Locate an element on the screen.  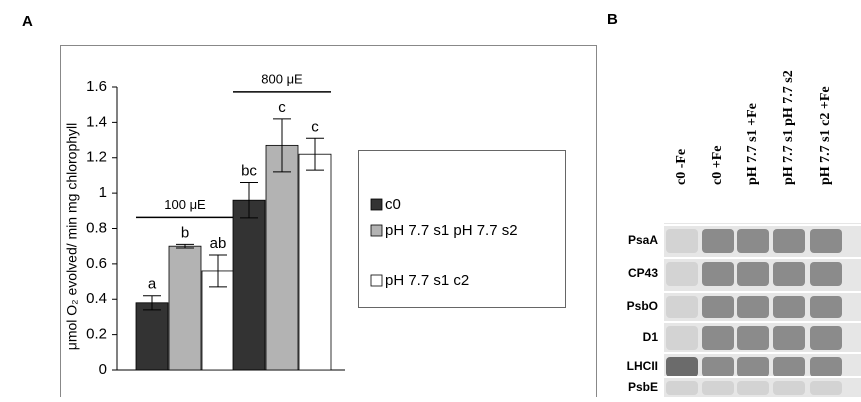
lane-label: c0 +Fe is located at coordinates (717, 165).